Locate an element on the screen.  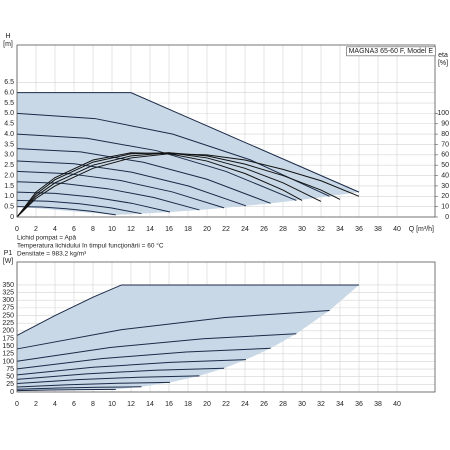
y-tick-label: 225 is located at coordinates (8, 323).